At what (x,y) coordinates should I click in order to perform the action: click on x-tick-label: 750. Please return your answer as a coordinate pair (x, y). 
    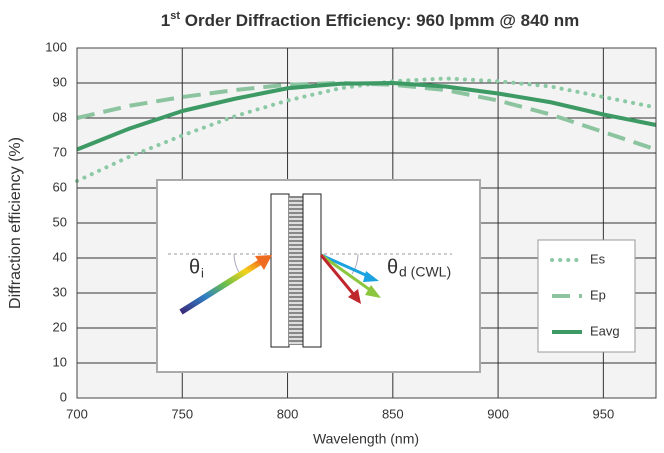
    Looking at the image, I should click on (182, 413).